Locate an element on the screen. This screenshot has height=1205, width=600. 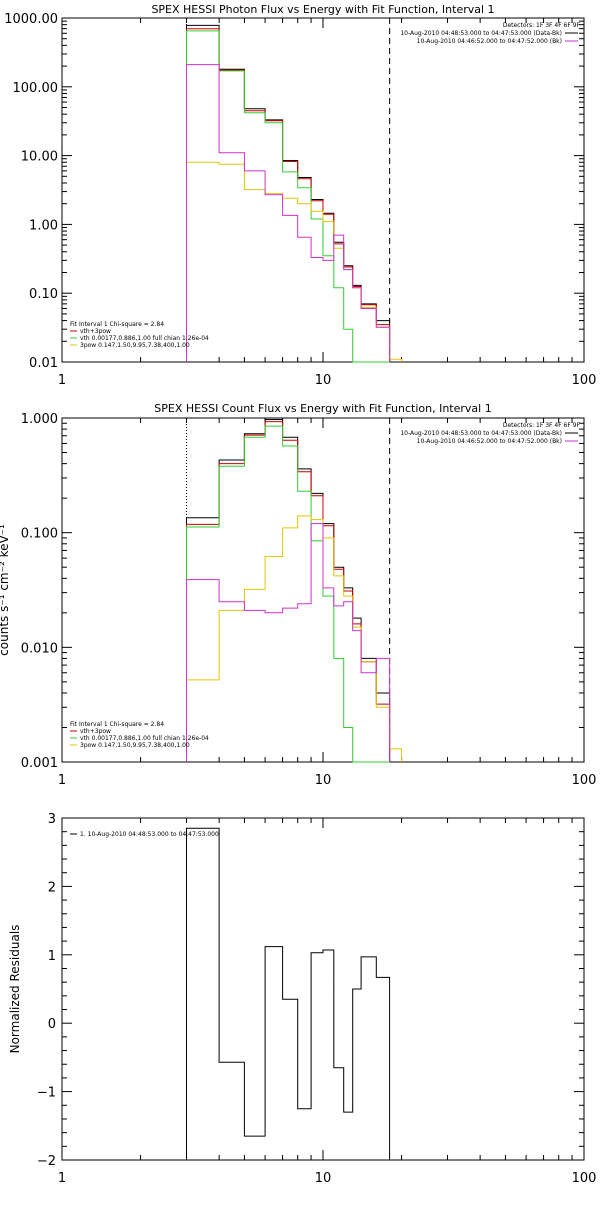
y-tick-label: 0.010 is located at coordinates (39, 648).